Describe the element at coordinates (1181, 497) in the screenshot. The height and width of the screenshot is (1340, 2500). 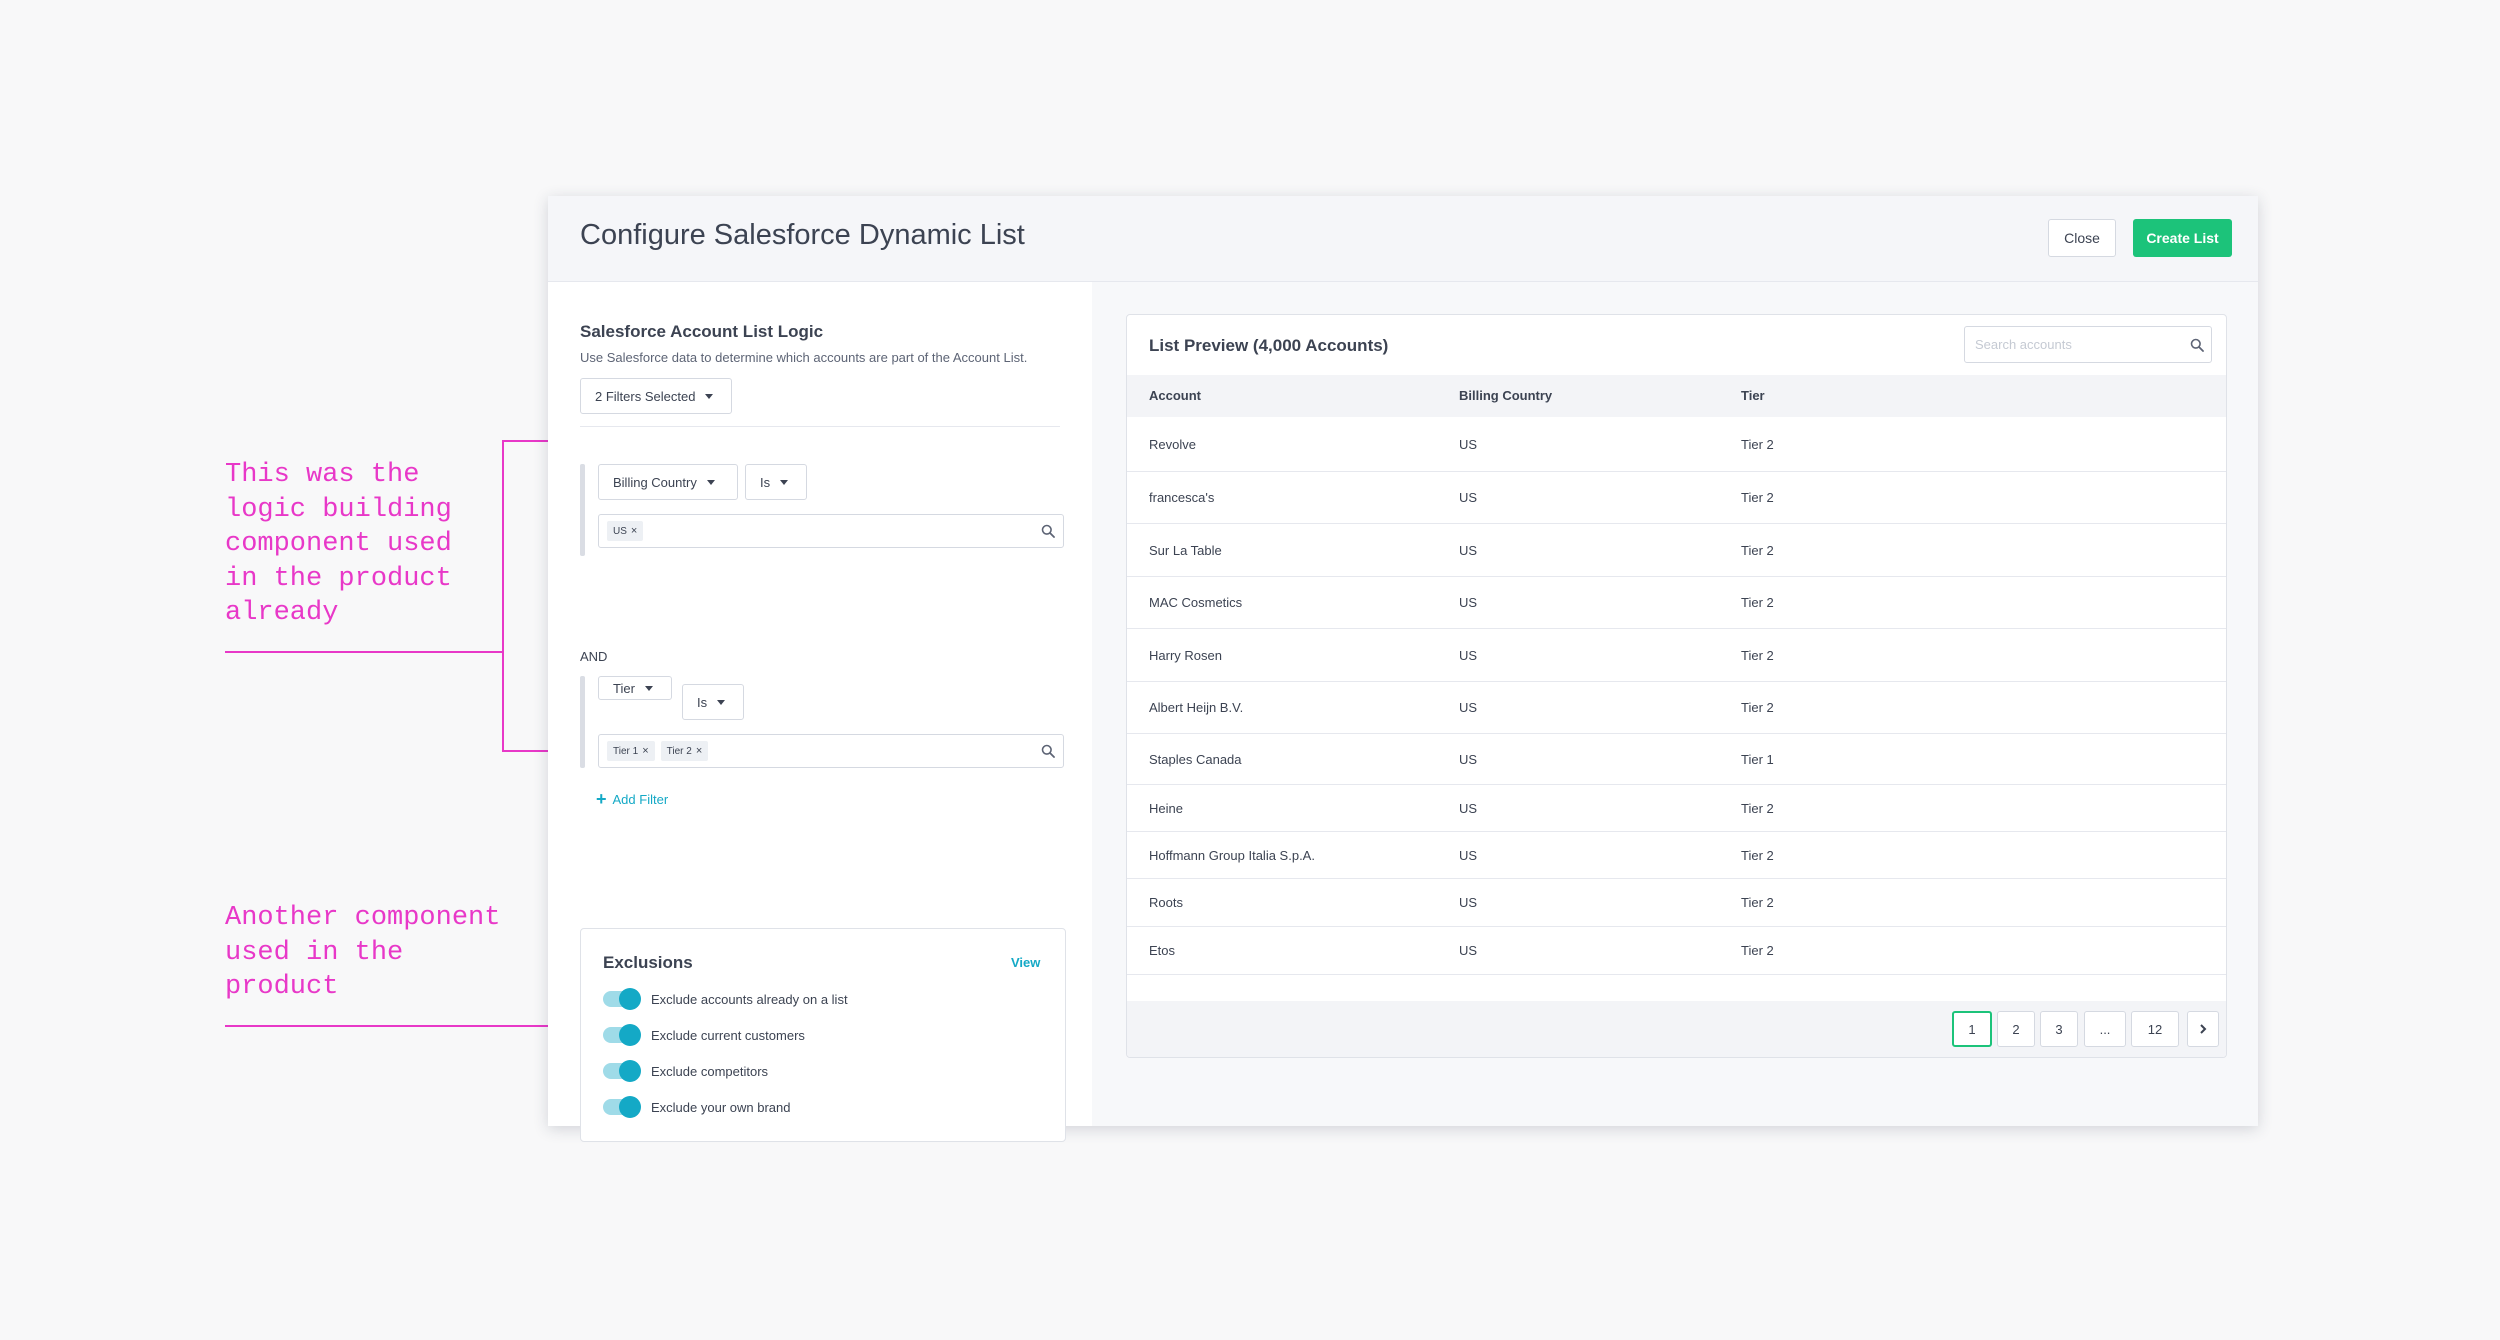
I see `cell-account: francesca's` at that location.